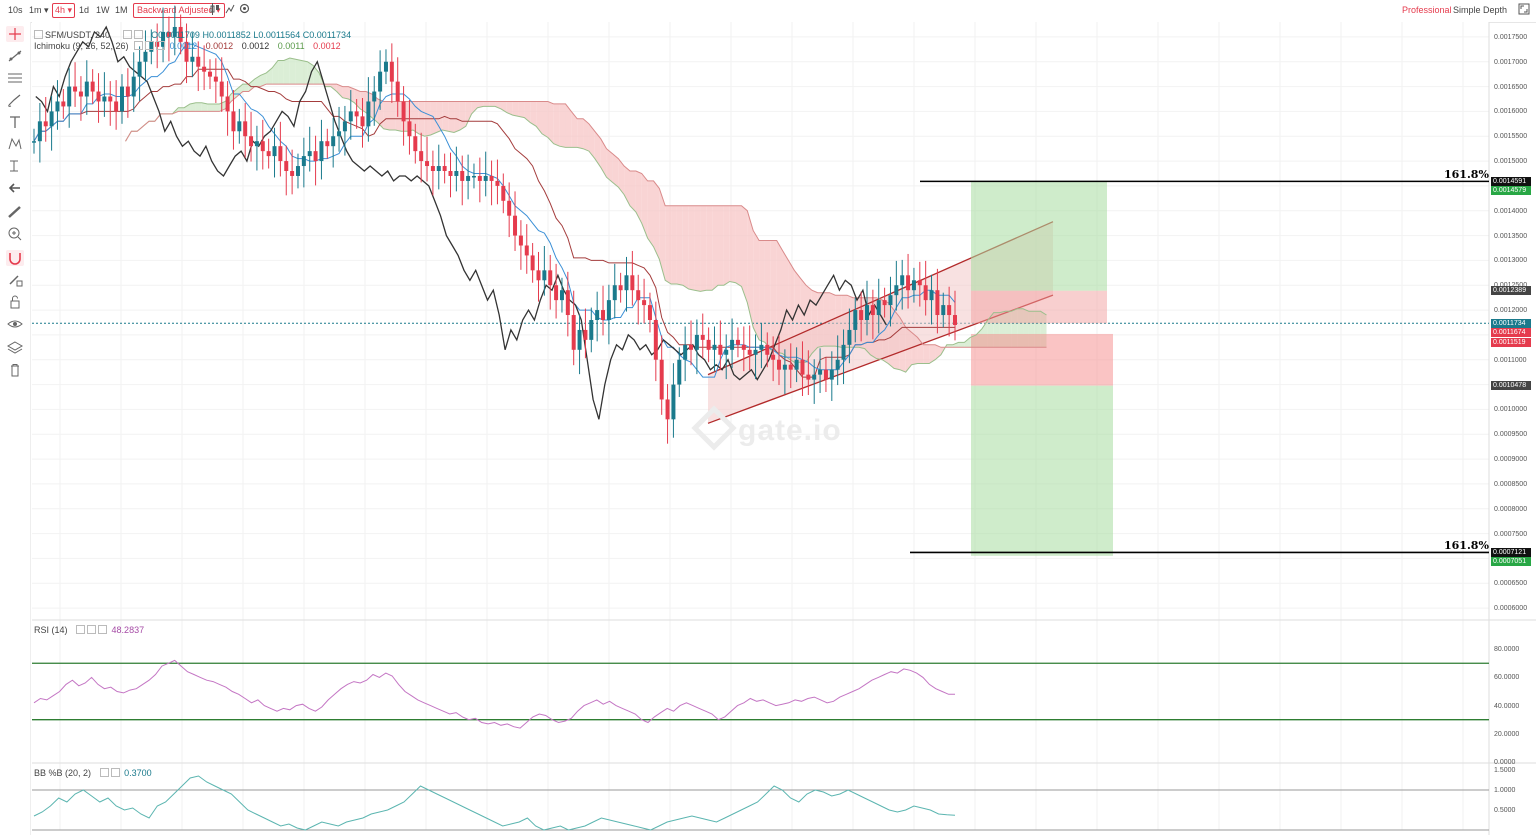  I want to click on ichimoku-span-a-value: 0.0011, so click(291, 46).